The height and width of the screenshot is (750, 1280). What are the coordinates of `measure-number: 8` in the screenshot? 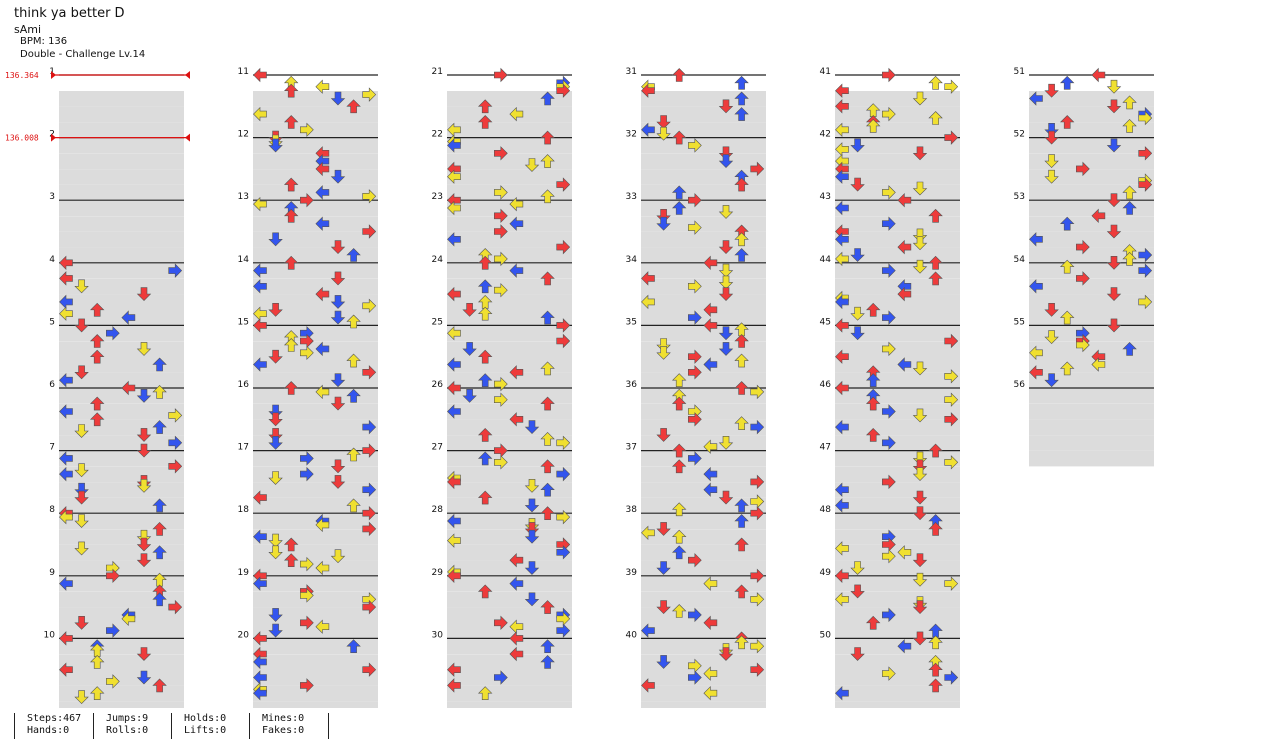 It's located at (52, 510).